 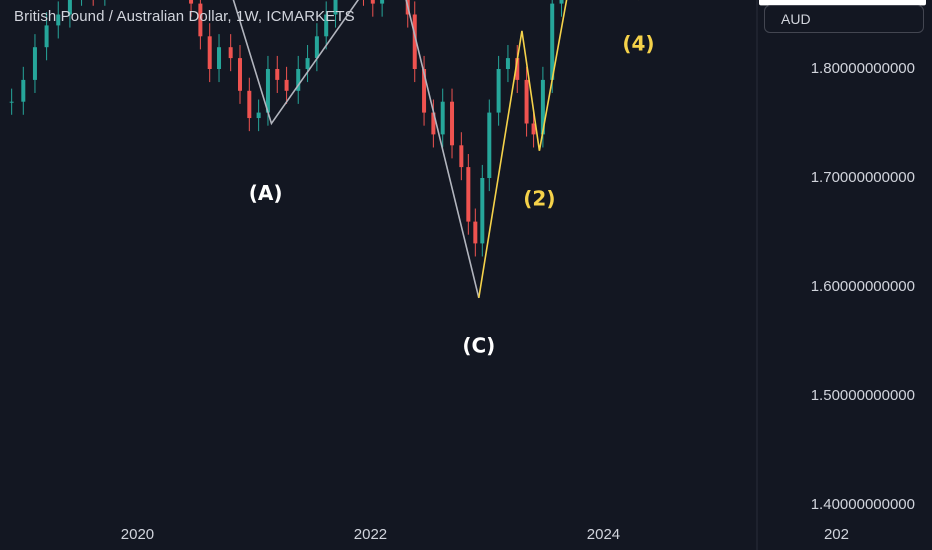 I want to click on wave-label-7: (4), so click(x=638, y=44).